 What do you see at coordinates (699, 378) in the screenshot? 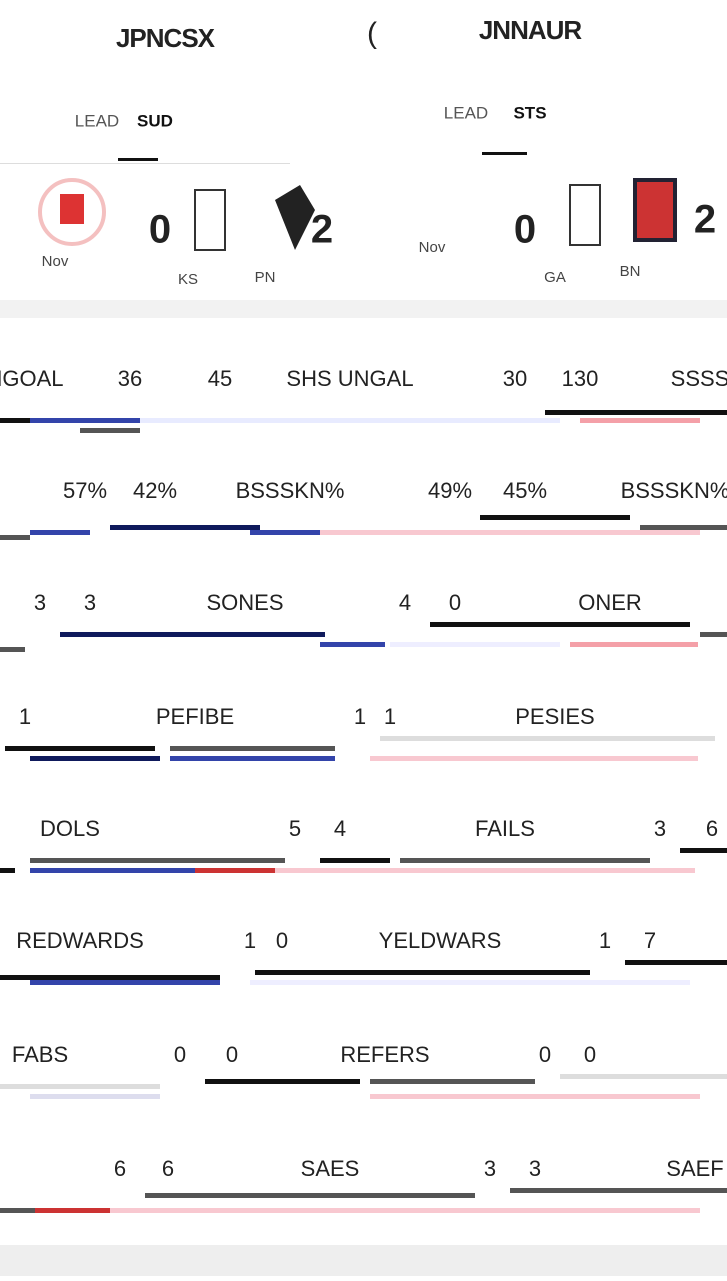
I see `stat-text: SSSS` at bounding box center [699, 378].